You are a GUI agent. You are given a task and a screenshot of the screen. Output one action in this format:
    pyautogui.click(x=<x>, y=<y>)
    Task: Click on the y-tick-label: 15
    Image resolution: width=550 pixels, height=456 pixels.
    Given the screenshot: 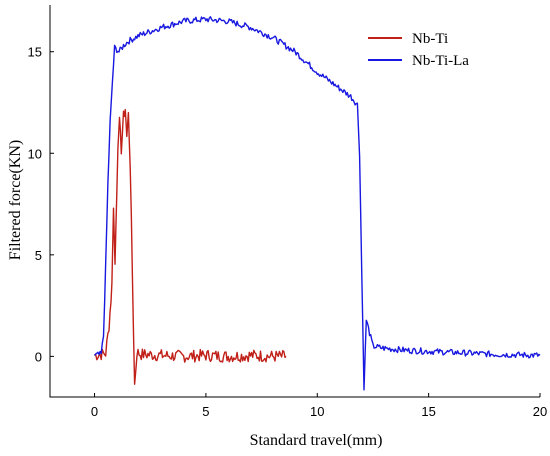 What is the action you would take?
    pyautogui.click(x=35, y=52)
    